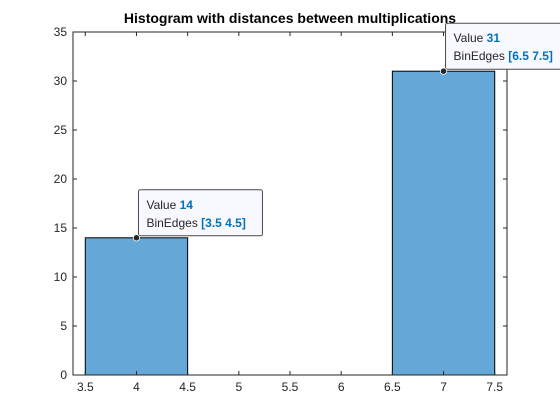 The height and width of the screenshot is (420, 560). What do you see at coordinates (61, 277) in the screenshot?
I see `y-tick-label-2: 10` at bounding box center [61, 277].